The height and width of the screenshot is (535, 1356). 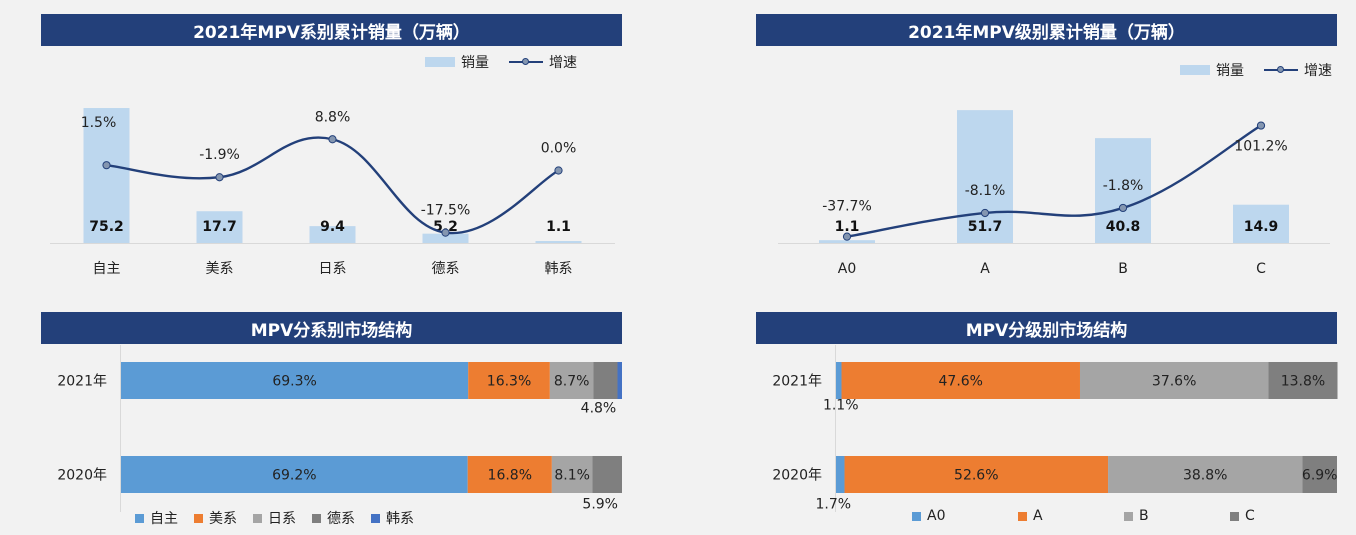 I want to click on growth-data-label: -8.1%, so click(x=985, y=191).